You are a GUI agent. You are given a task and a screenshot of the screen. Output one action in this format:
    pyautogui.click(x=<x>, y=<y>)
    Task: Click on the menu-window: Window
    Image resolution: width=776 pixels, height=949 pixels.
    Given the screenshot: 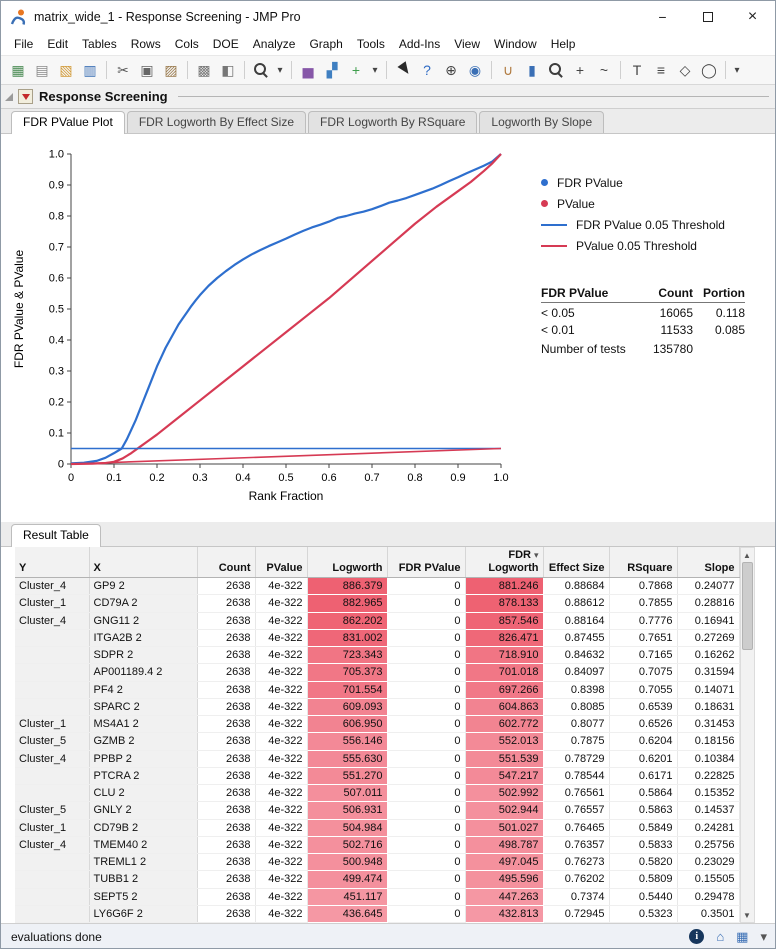 What is the action you would take?
    pyautogui.click(x=515, y=44)
    